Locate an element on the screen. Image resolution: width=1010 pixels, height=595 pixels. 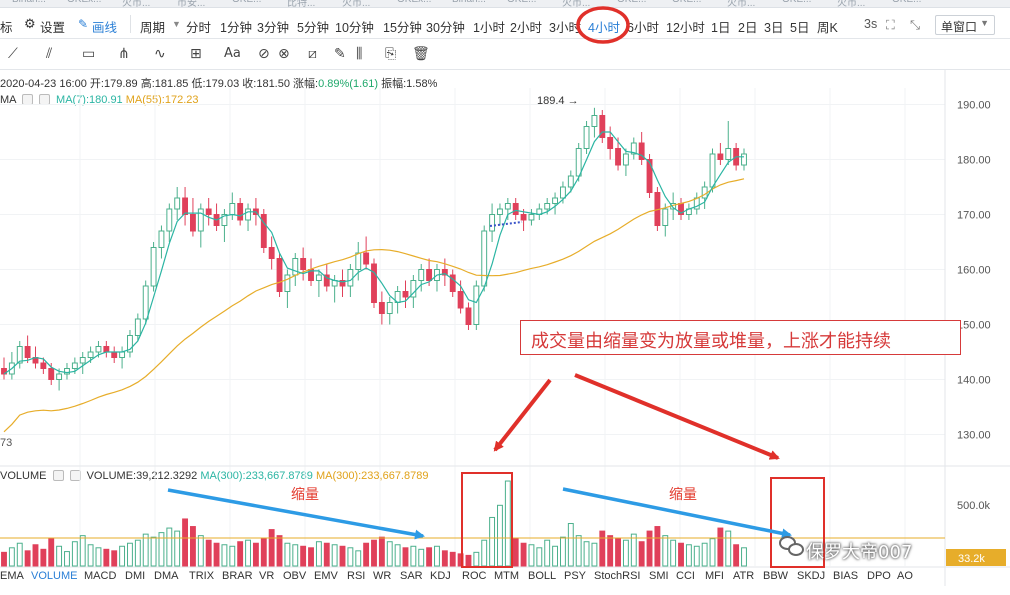
indicator-tab-skdj: SKDJ is located at coordinates (811, 576).